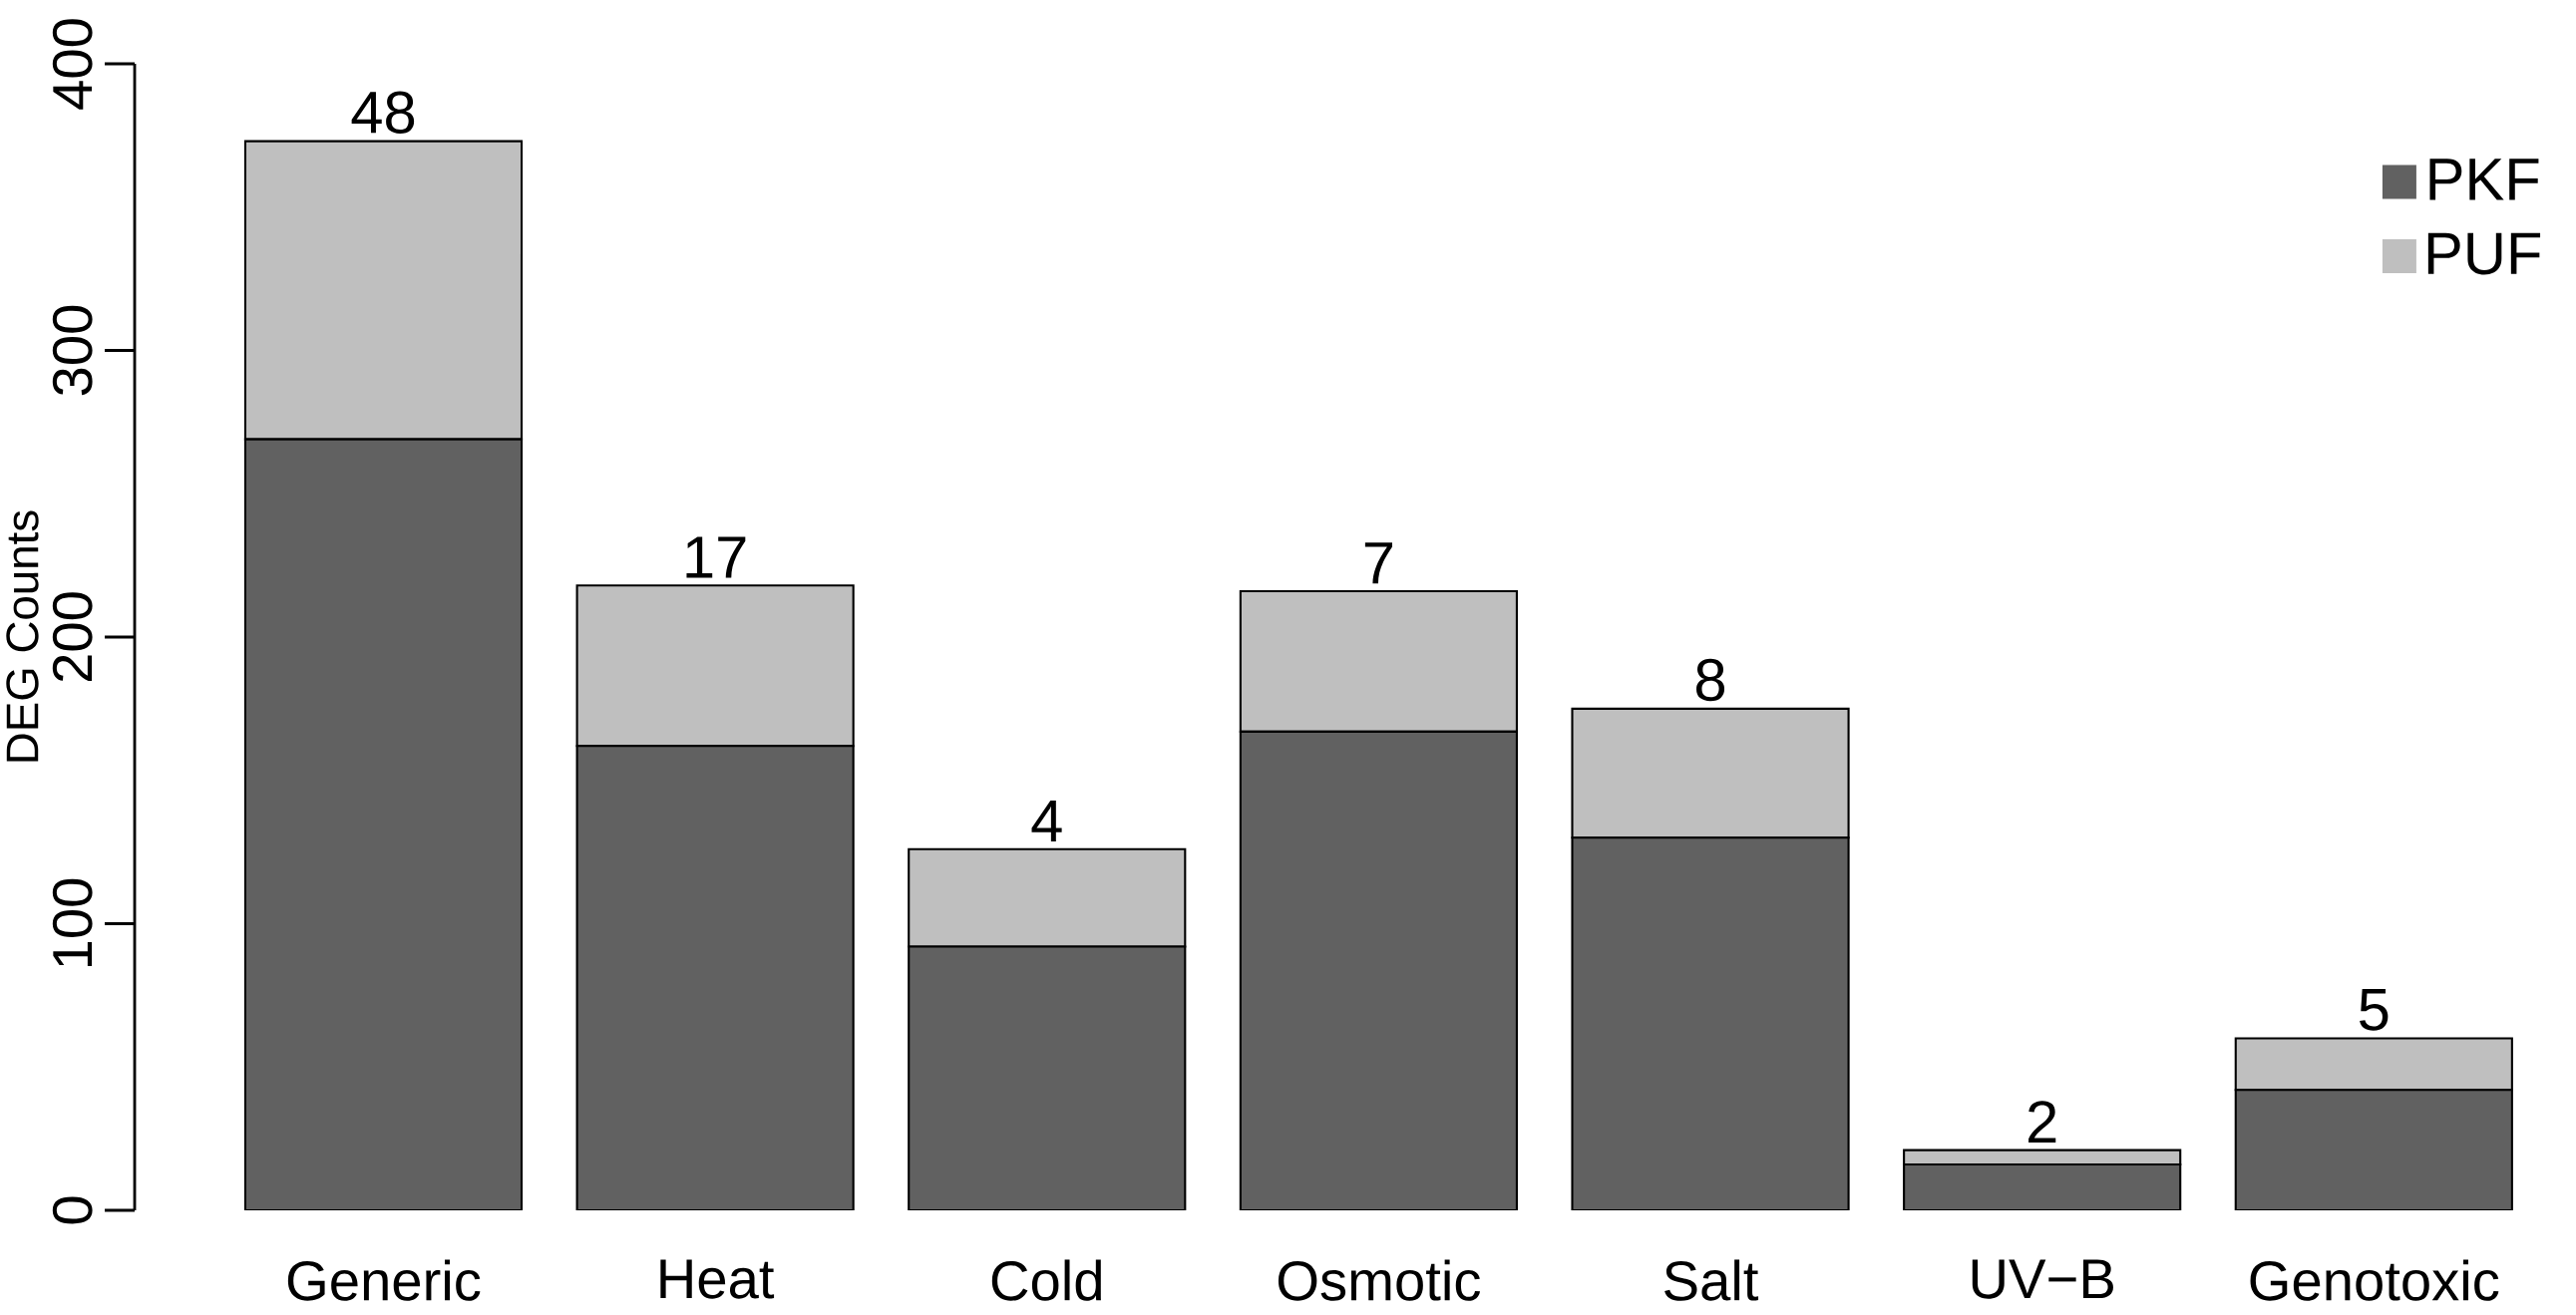  I want to click on legend-label: PUF, so click(2484, 253).